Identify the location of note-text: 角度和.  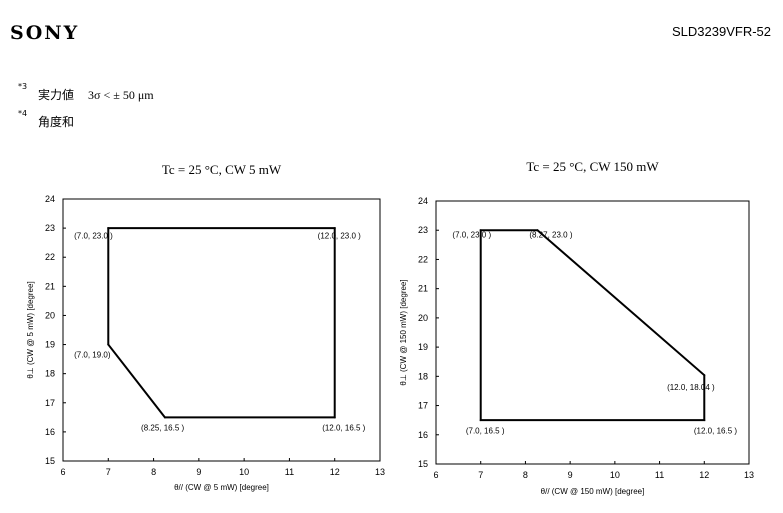
(56, 121).